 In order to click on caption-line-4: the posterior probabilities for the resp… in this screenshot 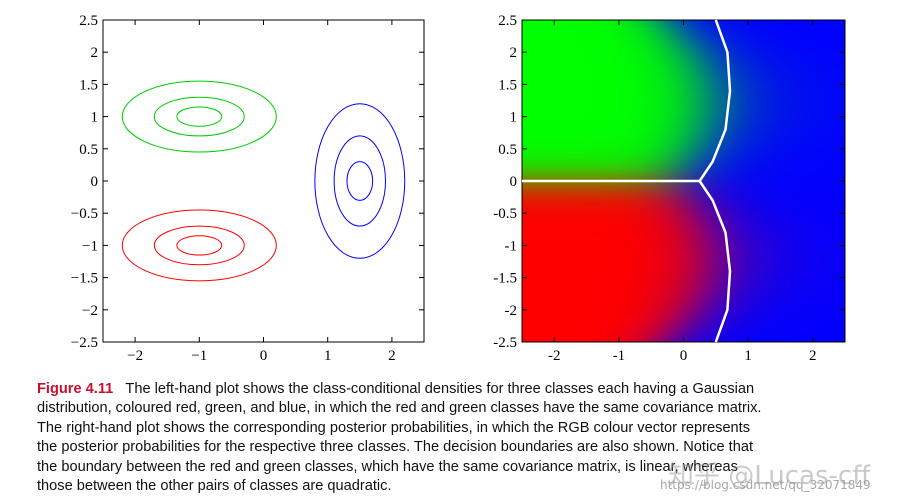, I will do `click(395, 447)`.